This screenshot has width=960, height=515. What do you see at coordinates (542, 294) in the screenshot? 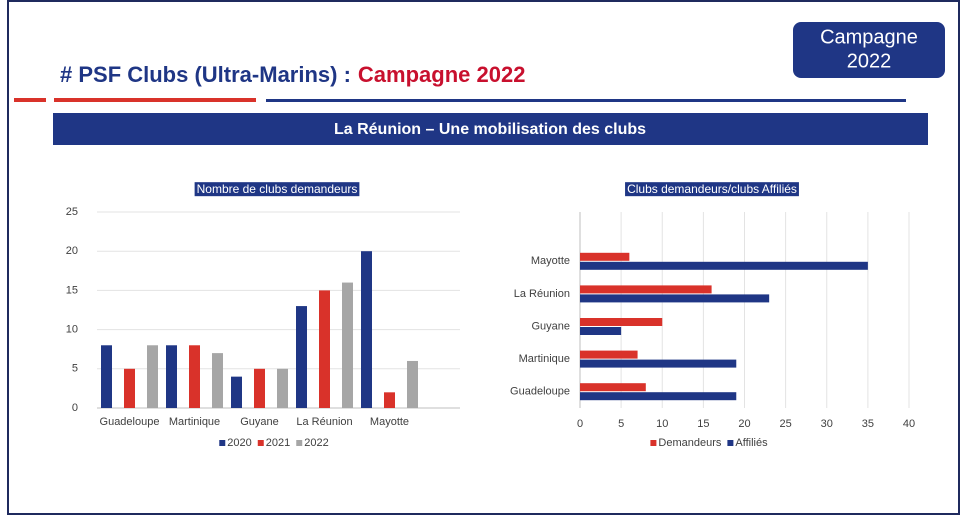
I see `y-tick-label: La Réunion` at bounding box center [542, 294].